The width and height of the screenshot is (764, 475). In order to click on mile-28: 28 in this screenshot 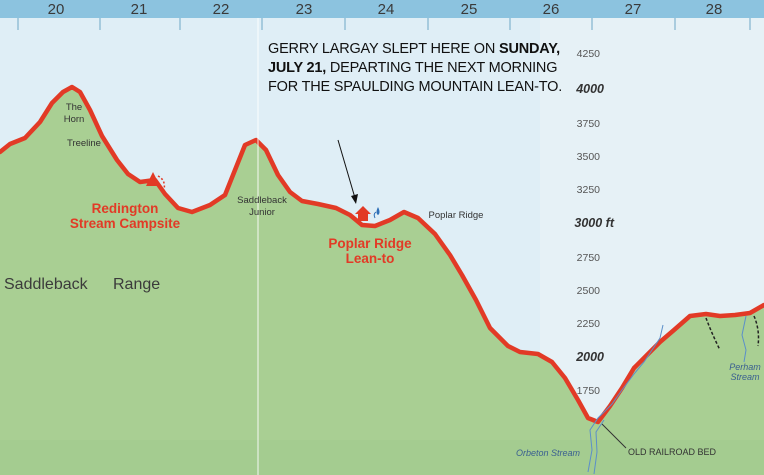, I will do `click(714, 9)`.